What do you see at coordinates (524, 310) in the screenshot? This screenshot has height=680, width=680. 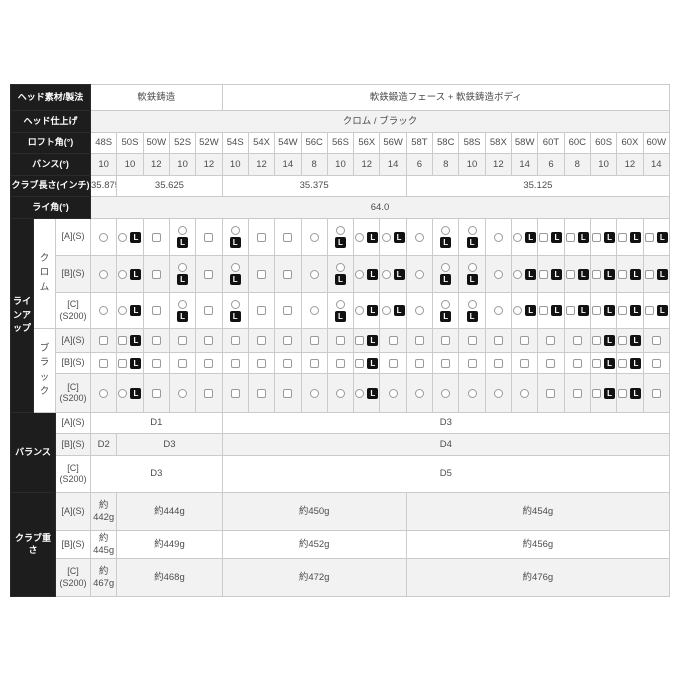 I see `availability-cell-58W: L` at bounding box center [524, 310].